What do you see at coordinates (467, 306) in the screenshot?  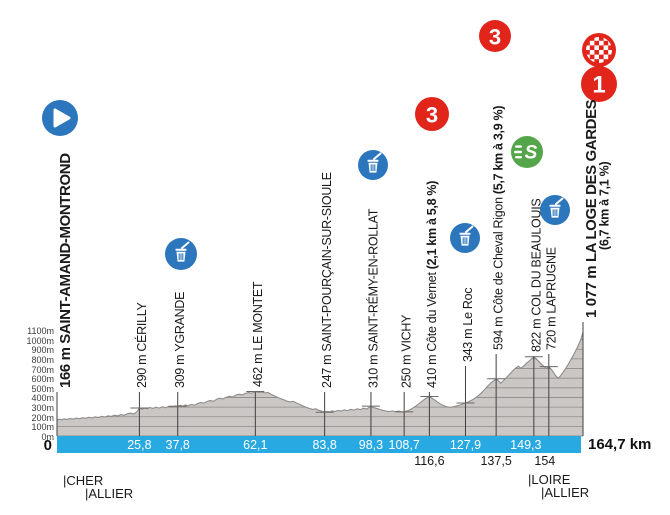 I see `marker-name: Le Roc` at bounding box center [467, 306].